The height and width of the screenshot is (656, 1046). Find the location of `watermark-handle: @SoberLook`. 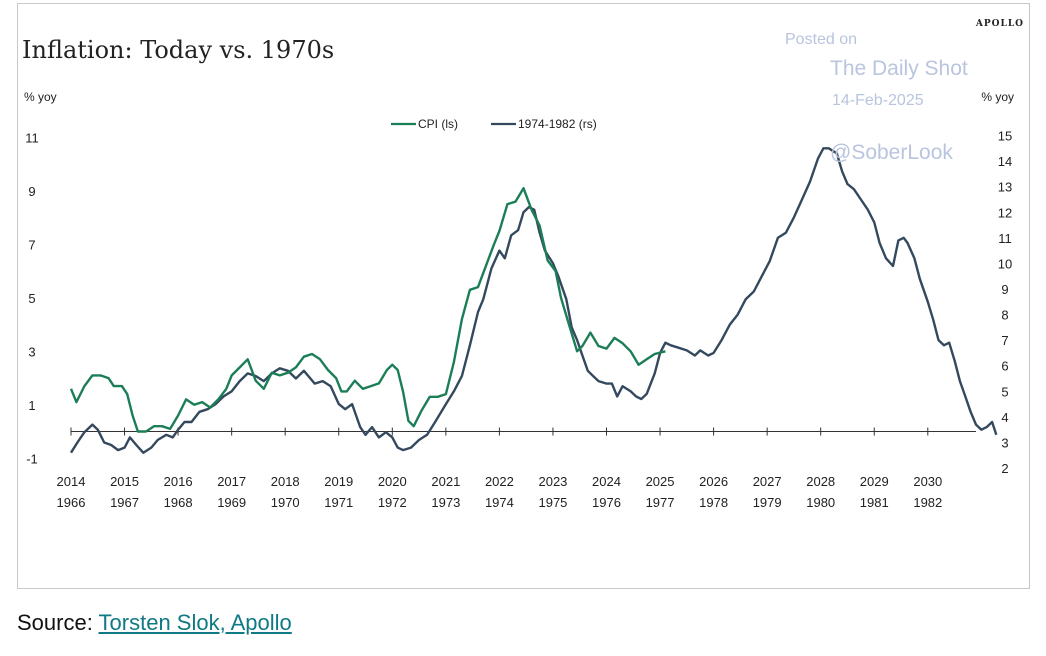

watermark-handle: @SoberLook is located at coordinates (891, 152).